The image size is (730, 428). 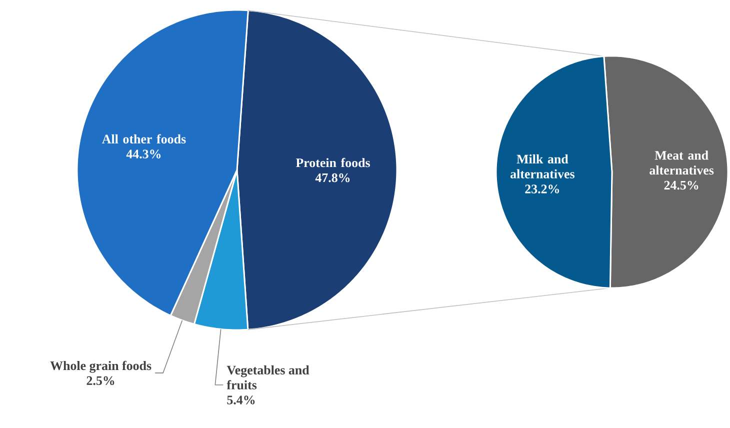 I want to click on slice-label: All other foods, so click(x=144, y=139).